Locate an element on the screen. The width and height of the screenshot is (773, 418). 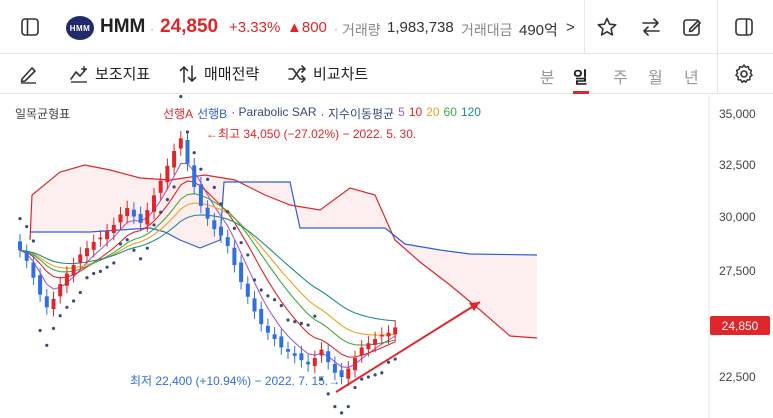
change-percent: +3.33% is located at coordinates (255, 27).